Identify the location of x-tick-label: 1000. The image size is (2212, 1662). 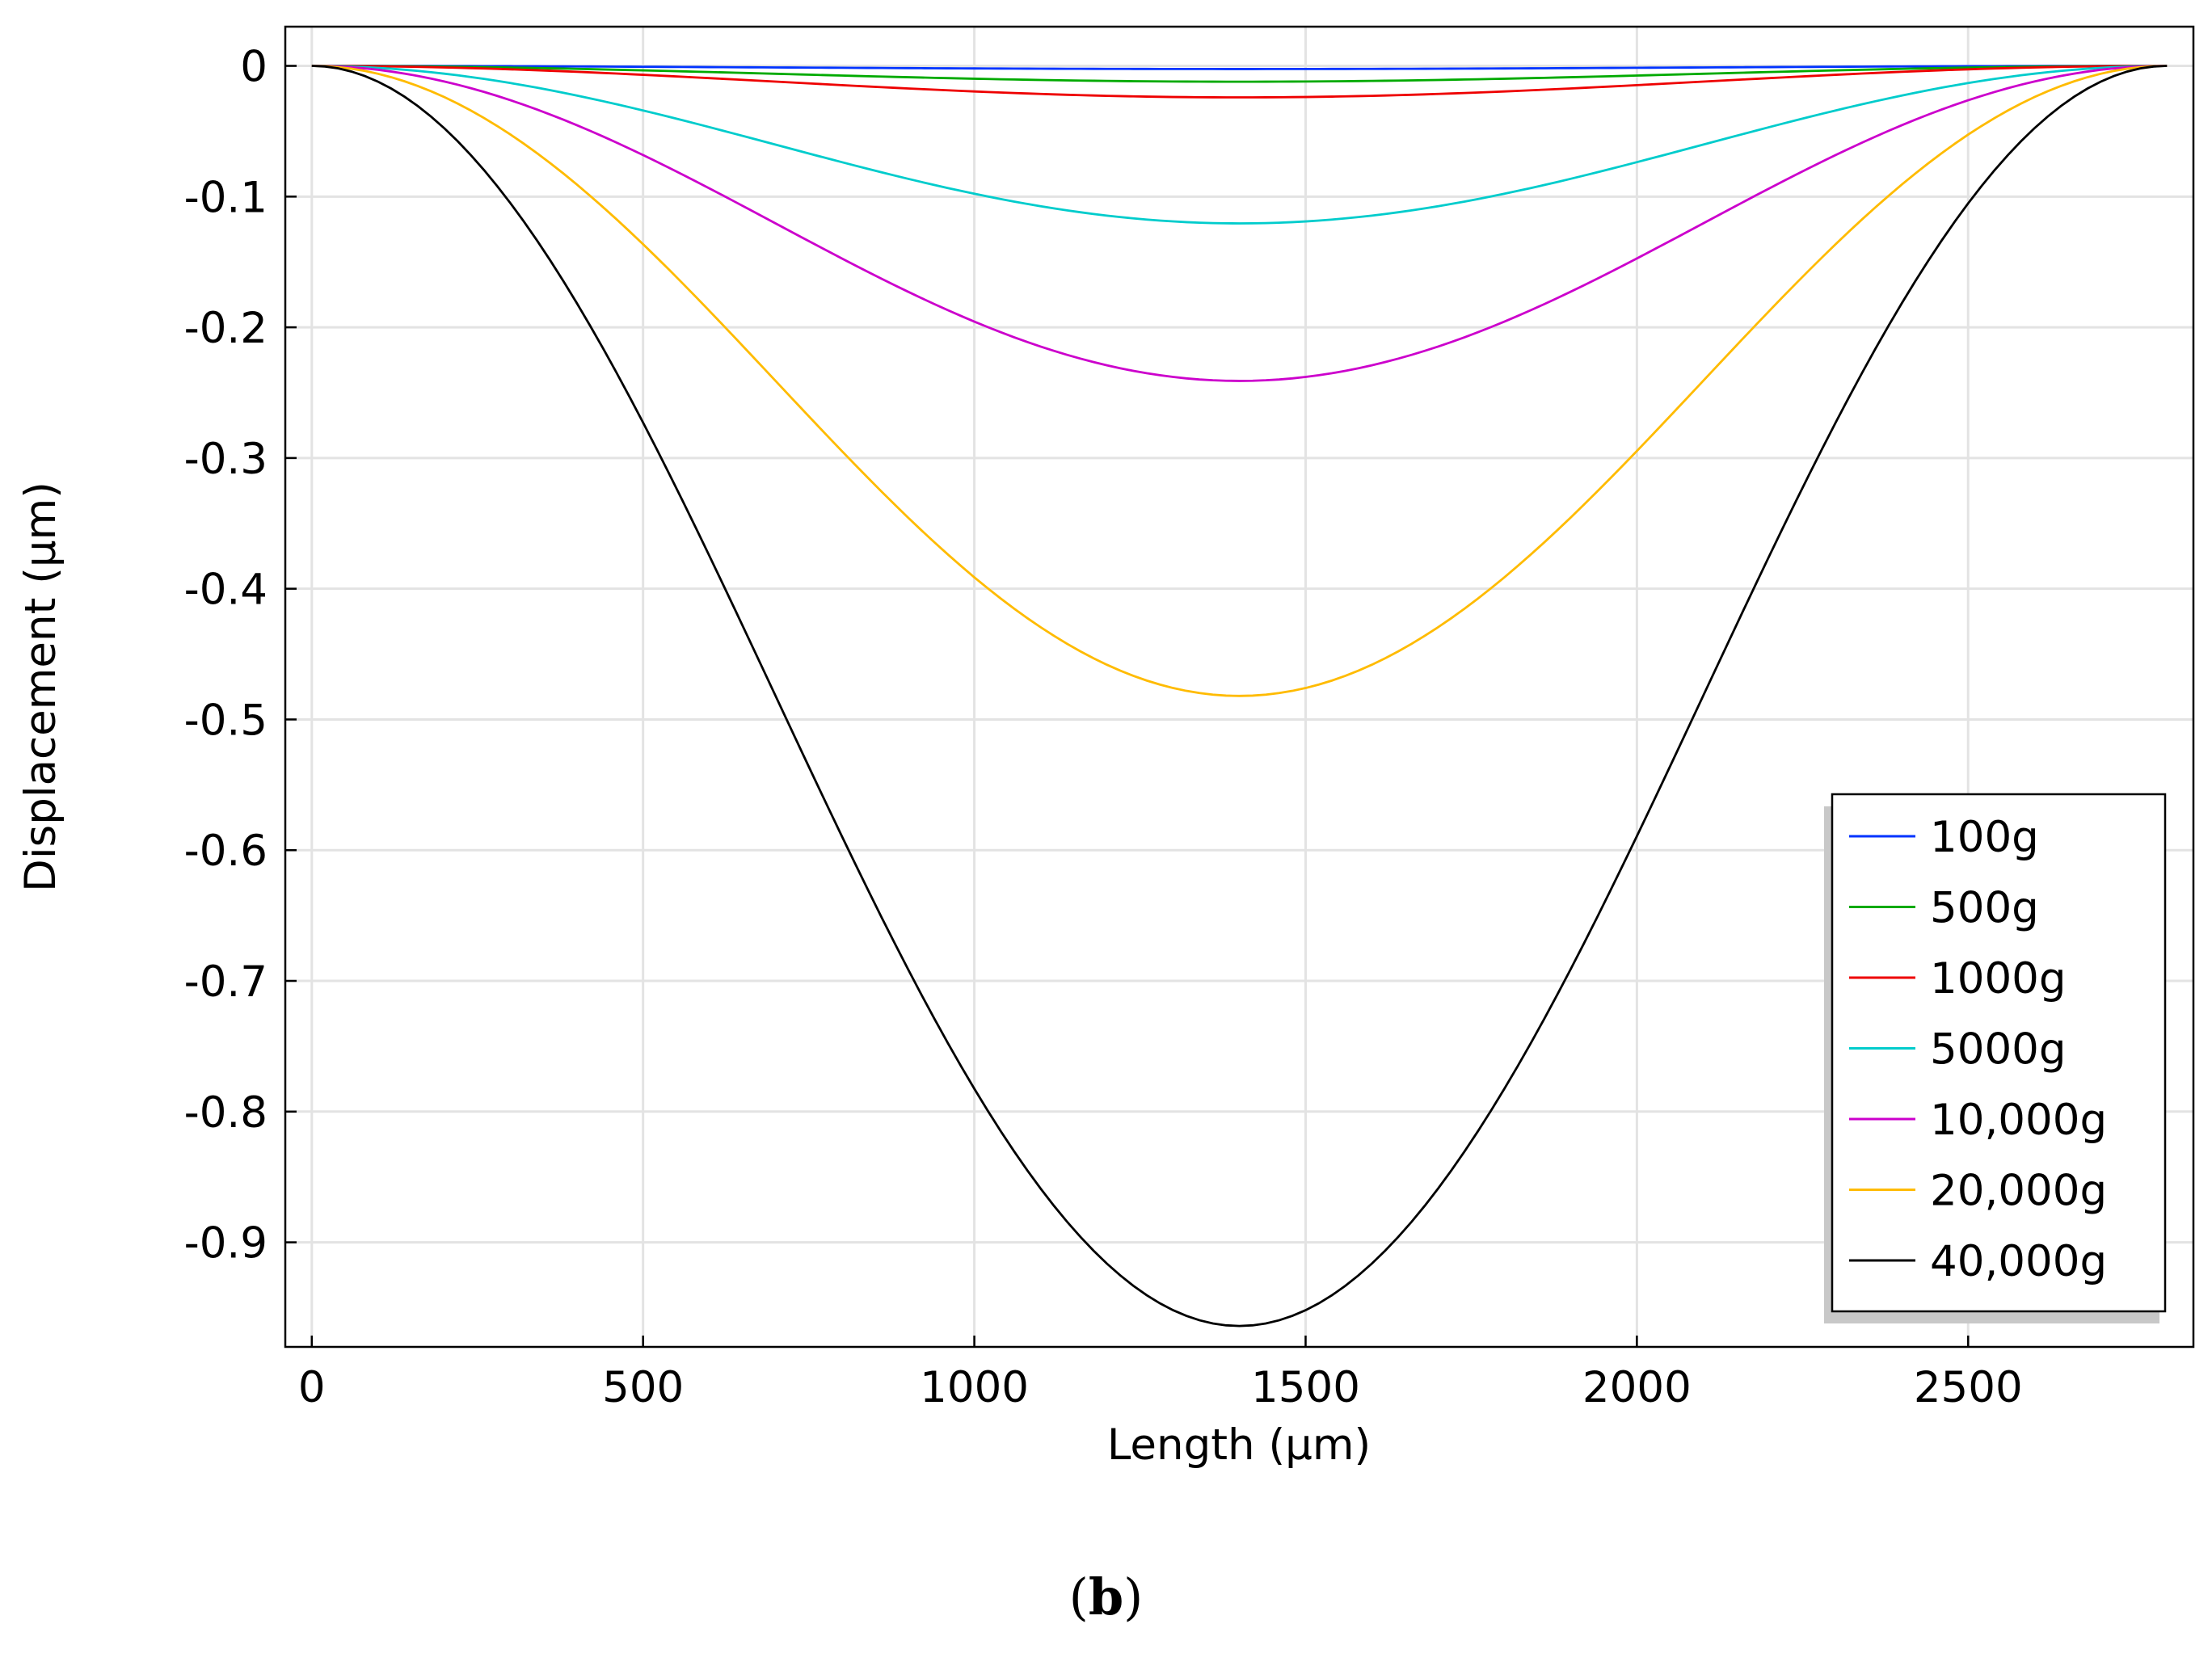
(974, 1387).